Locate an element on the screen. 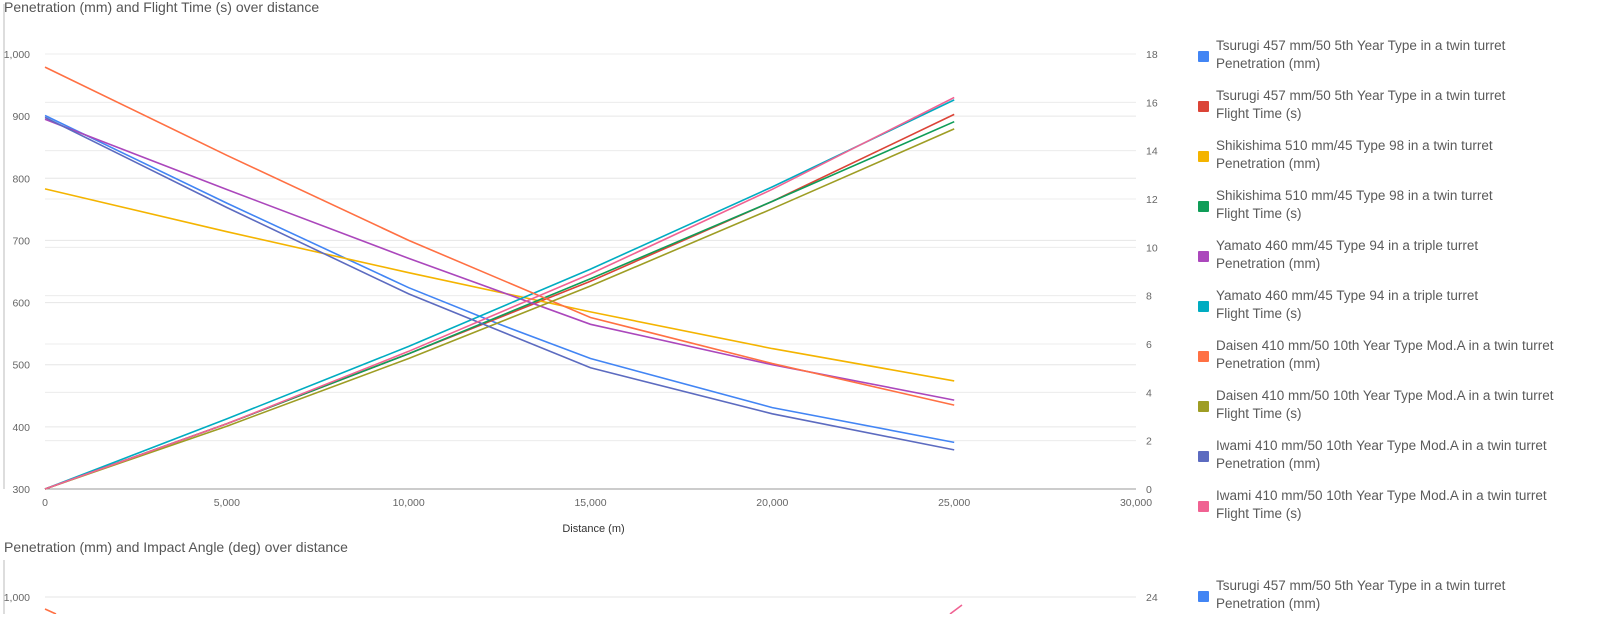  y-left-tick-label: 1,000 is located at coordinates (17, 55).